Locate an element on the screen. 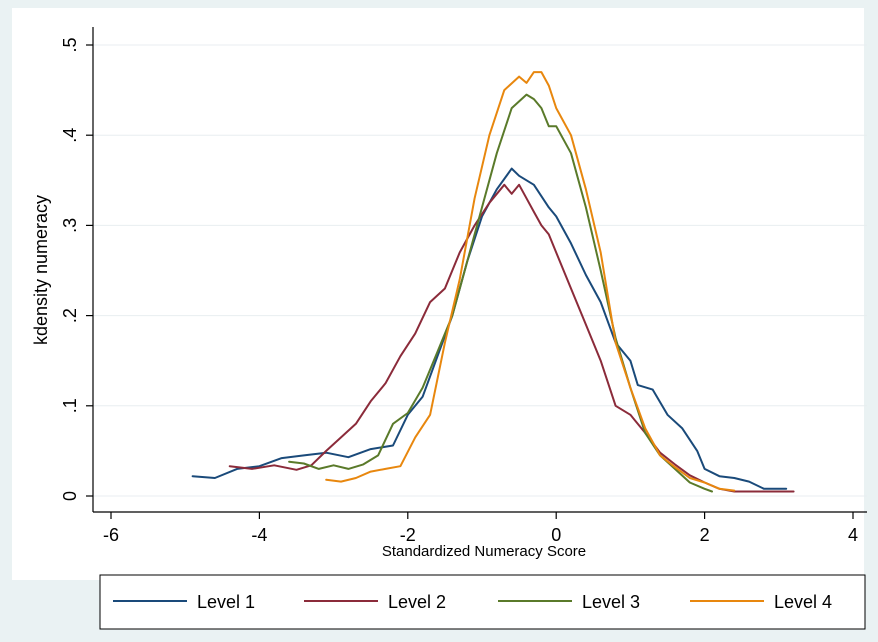 The width and height of the screenshot is (878, 642). legend-label-level-3: Level 3 is located at coordinates (611, 602).